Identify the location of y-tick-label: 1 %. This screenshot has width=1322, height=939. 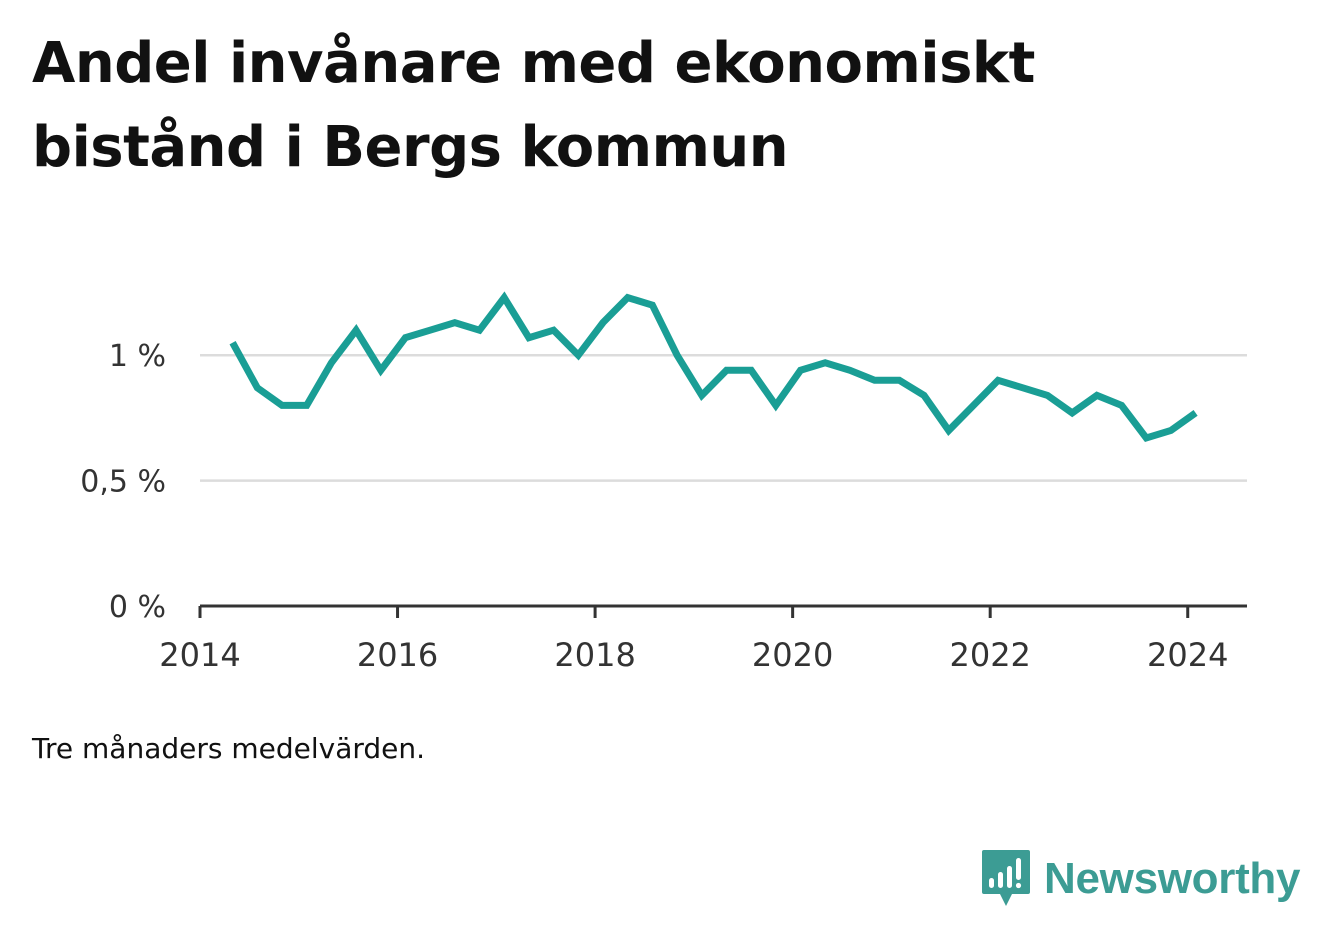
(137, 356).